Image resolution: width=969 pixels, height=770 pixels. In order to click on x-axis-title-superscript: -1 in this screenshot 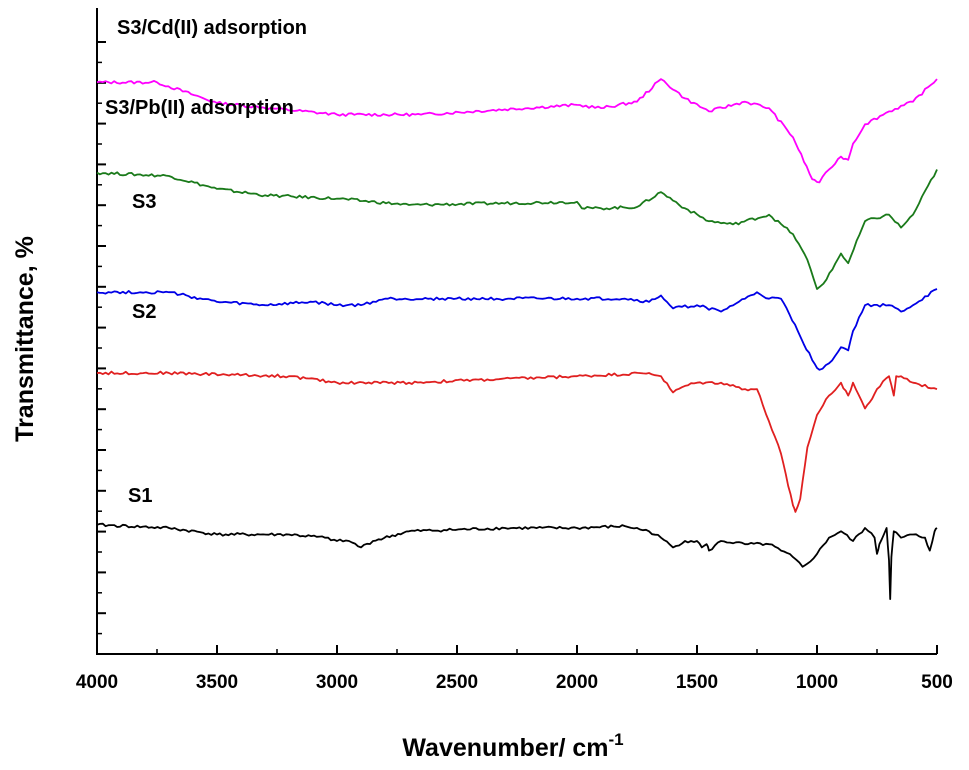, I will do `click(615, 739)`.